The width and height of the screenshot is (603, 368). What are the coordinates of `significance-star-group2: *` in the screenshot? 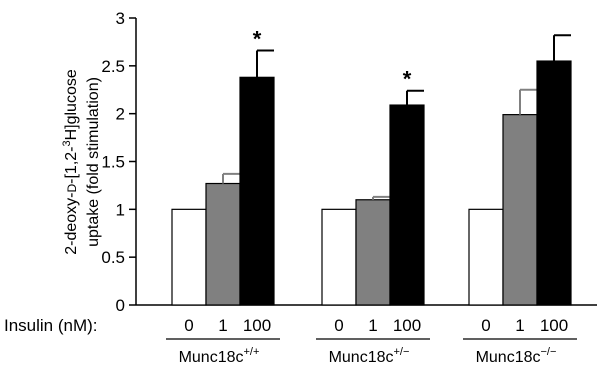 It's located at (407, 79).